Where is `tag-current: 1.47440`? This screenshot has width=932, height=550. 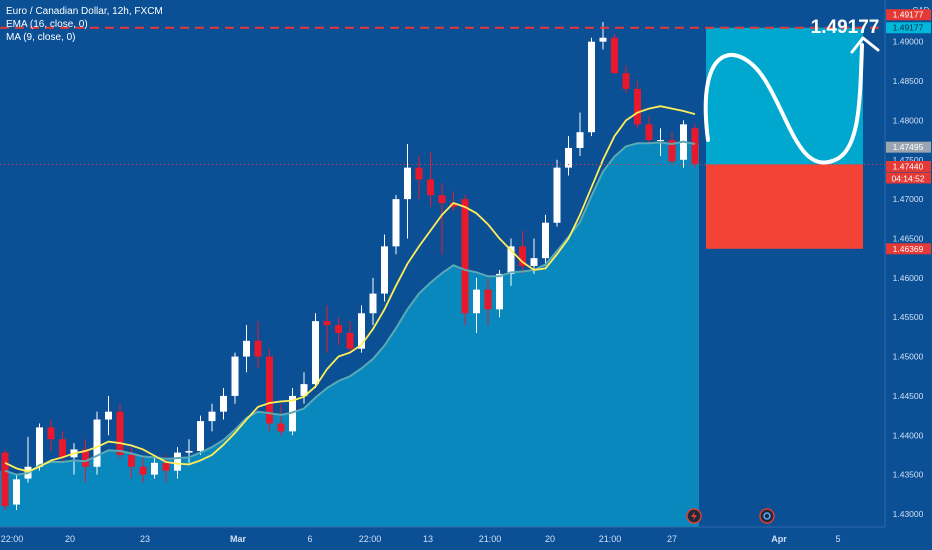 tag-current: 1.47440 is located at coordinates (908, 166).